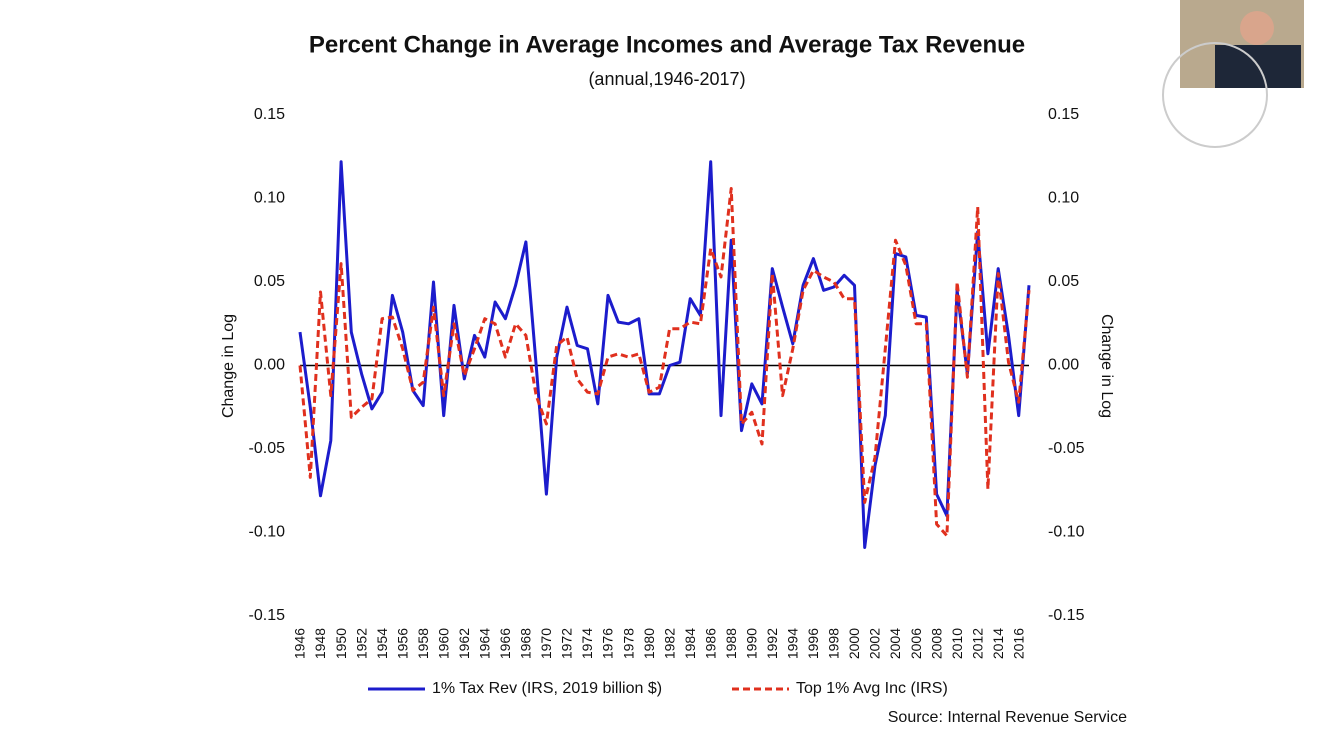 Image resolution: width=1334 pixels, height=750 pixels. I want to click on x-tick-label: 1960, so click(443, 643).